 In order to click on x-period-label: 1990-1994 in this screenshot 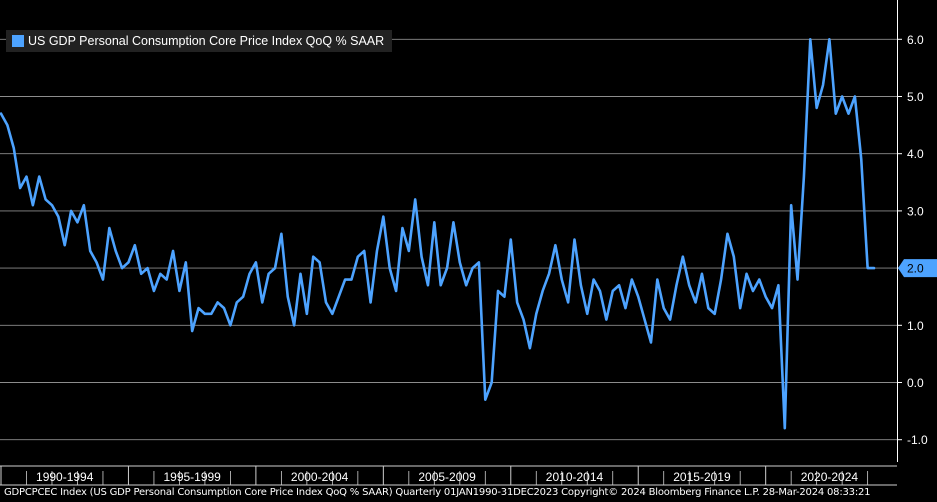, I will do `click(65, 477)`.